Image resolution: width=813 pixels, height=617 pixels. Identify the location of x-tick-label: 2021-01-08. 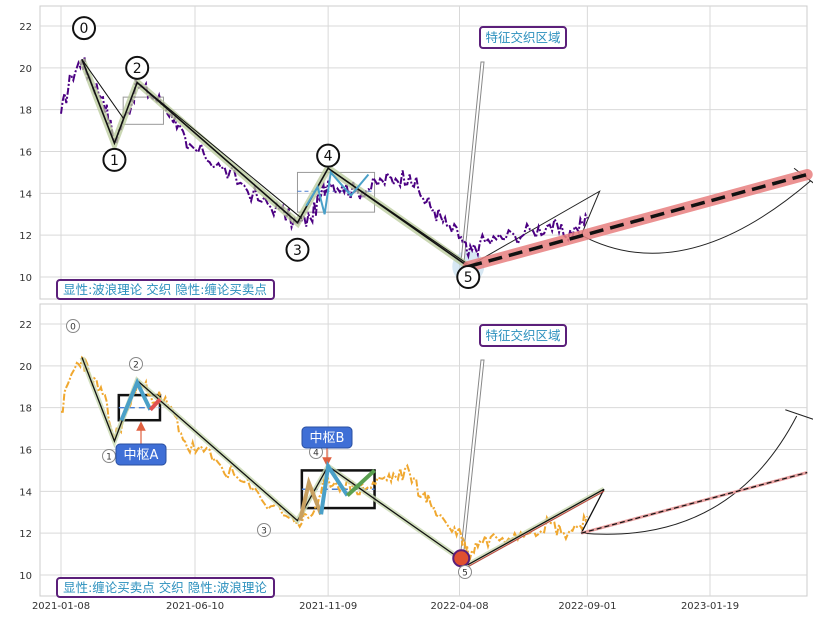
(61, 606).